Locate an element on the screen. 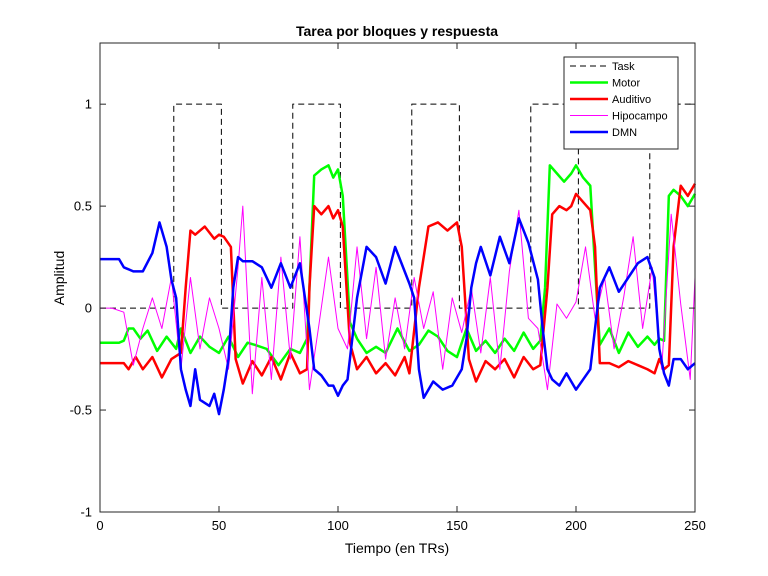  x-tick-label: 0 is located at coordinates (99, 525).